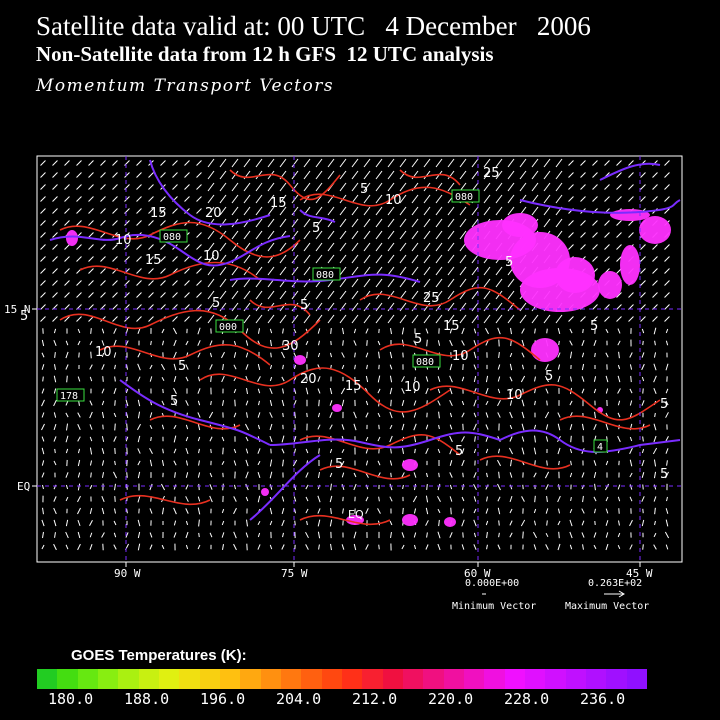 This screenshot has height=720, width=720. What do you see at coordinates (514, 679) in the screenshot?
I see `colorbar-segment` at bounding box center [514, 679].